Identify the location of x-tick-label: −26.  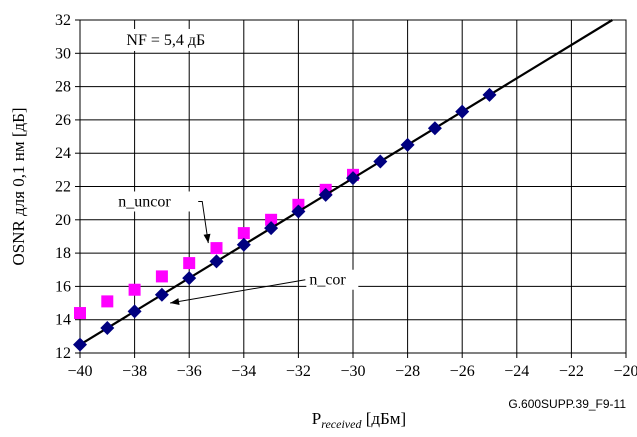
(462, 371).